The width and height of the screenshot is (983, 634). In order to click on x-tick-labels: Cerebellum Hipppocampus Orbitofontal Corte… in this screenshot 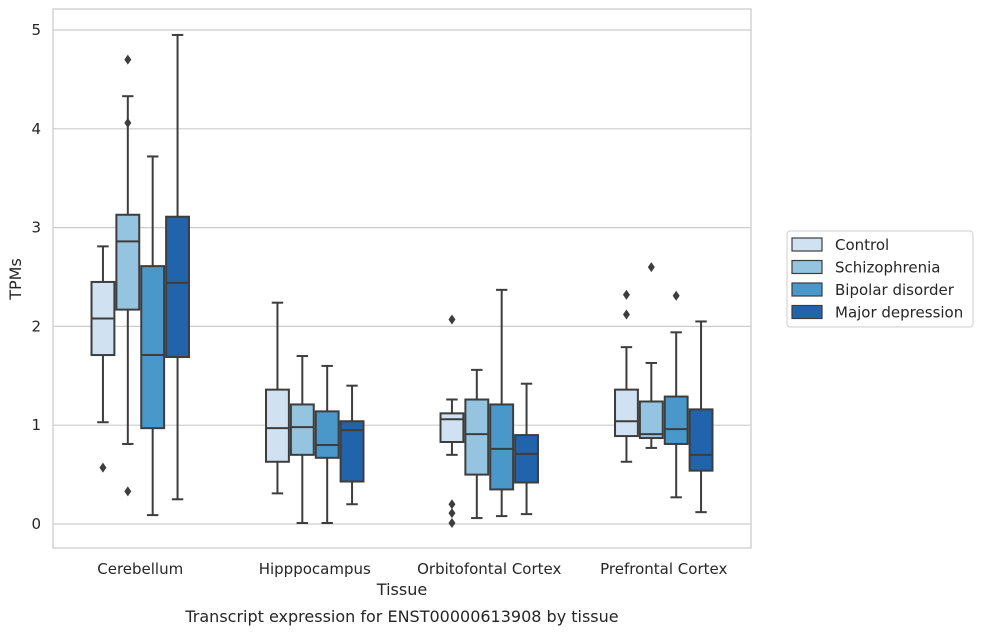, I will do `click(412, 569)`.